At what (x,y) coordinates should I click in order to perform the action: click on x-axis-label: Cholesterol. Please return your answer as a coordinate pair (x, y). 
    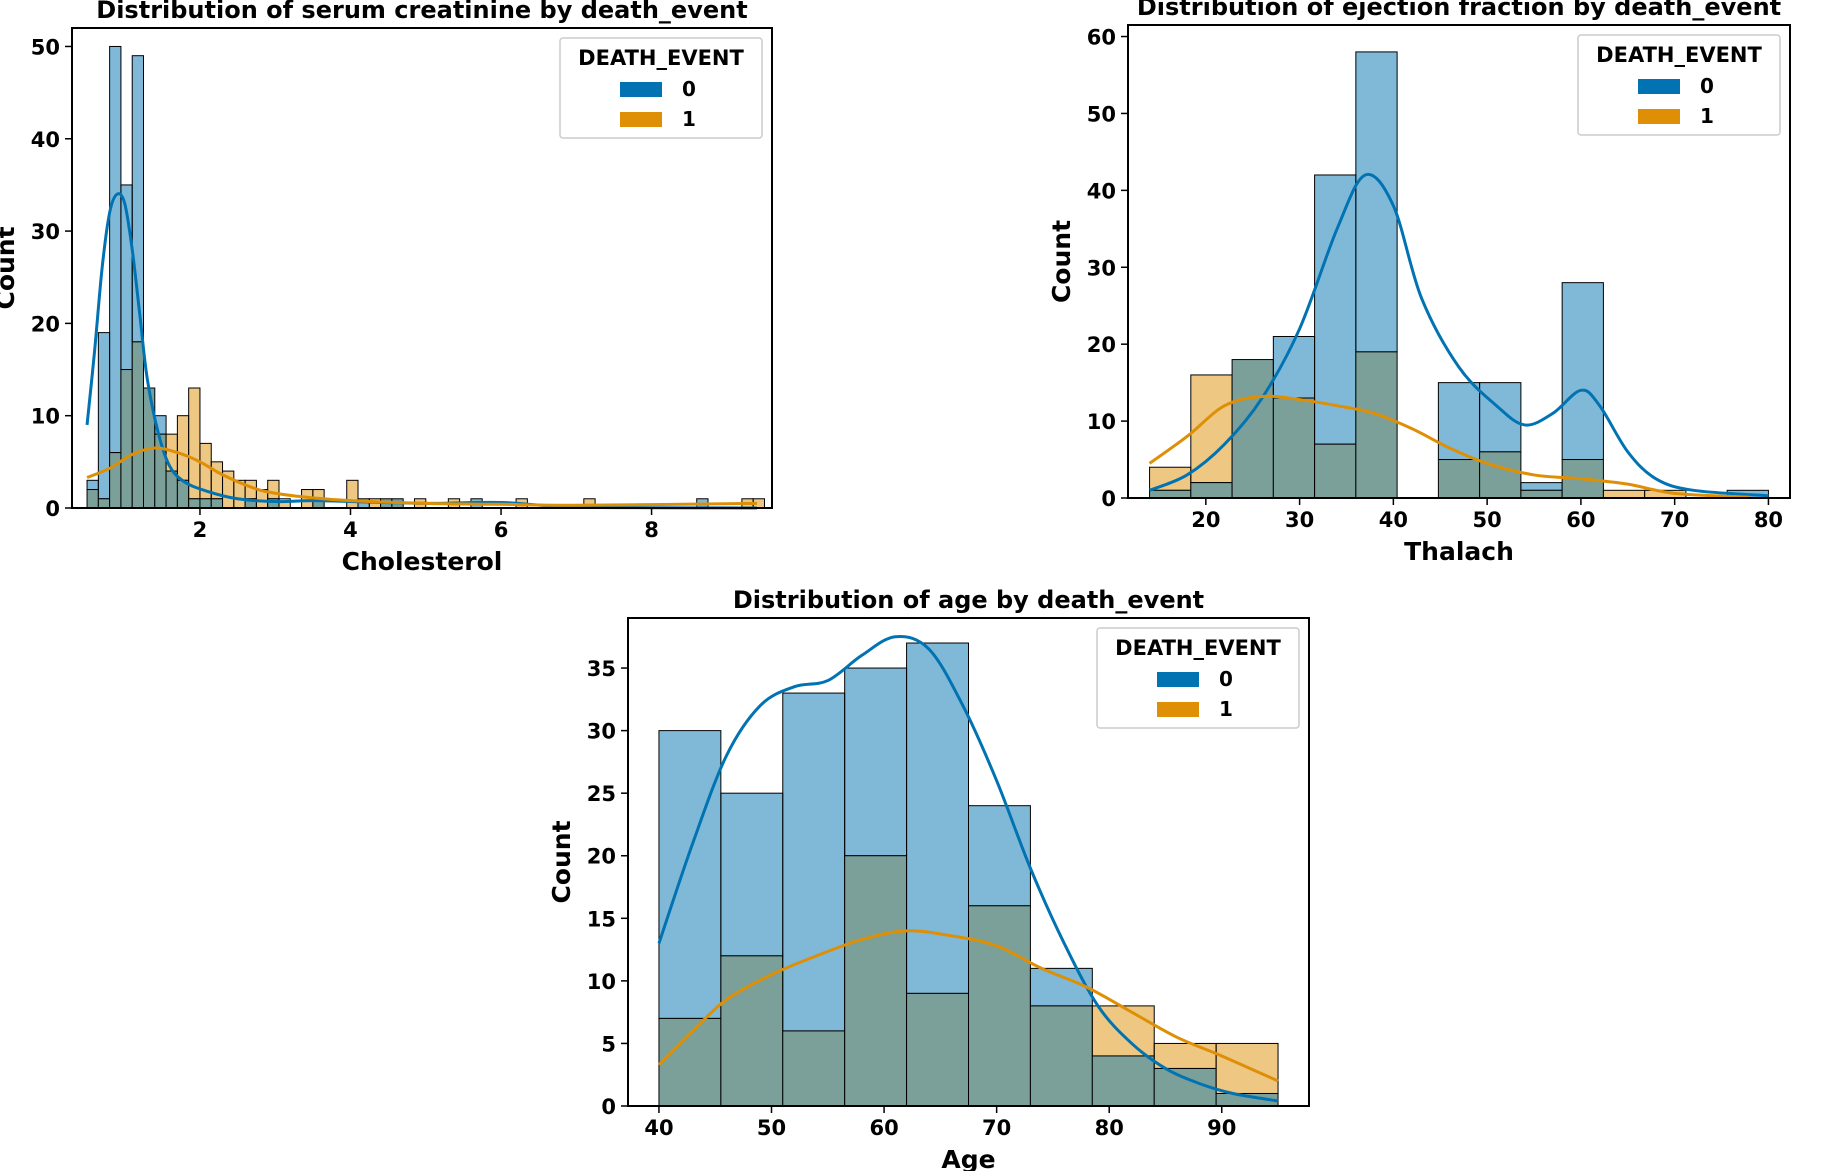
    Looking at the image, I should click on (422, 561).